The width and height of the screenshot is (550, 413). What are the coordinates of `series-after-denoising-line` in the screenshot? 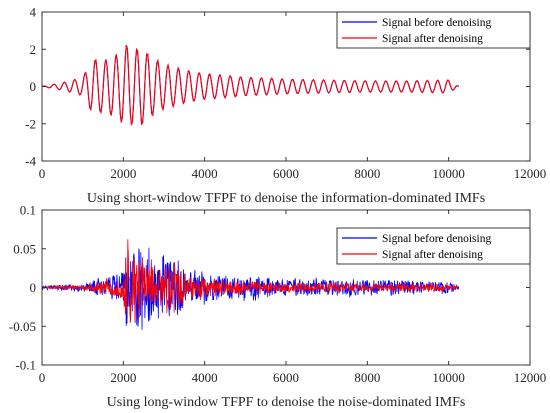 It's located at (251, 85).